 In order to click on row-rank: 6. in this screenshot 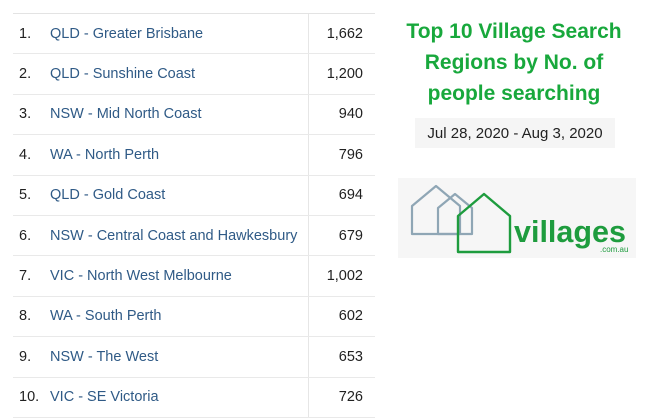, I will do `click(25, 235)`.